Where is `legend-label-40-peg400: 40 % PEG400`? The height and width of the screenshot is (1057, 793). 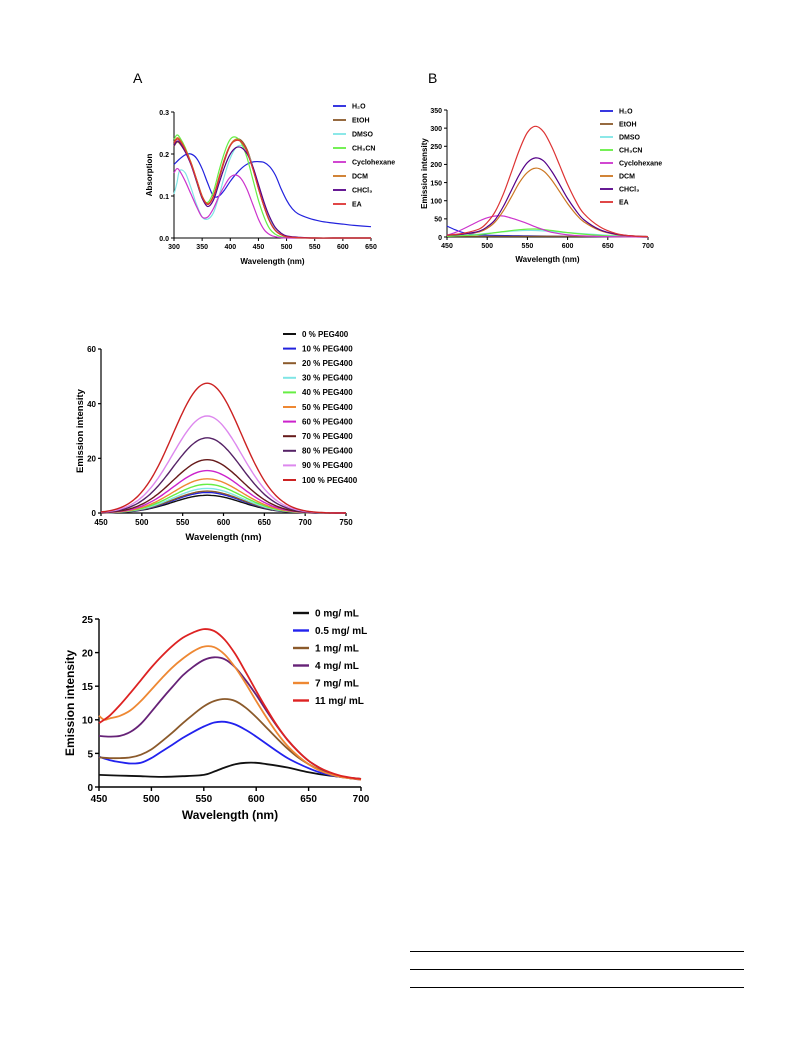
legend-label-40-peg400: 40 % PEG400 is located at coordinates (327, 392).